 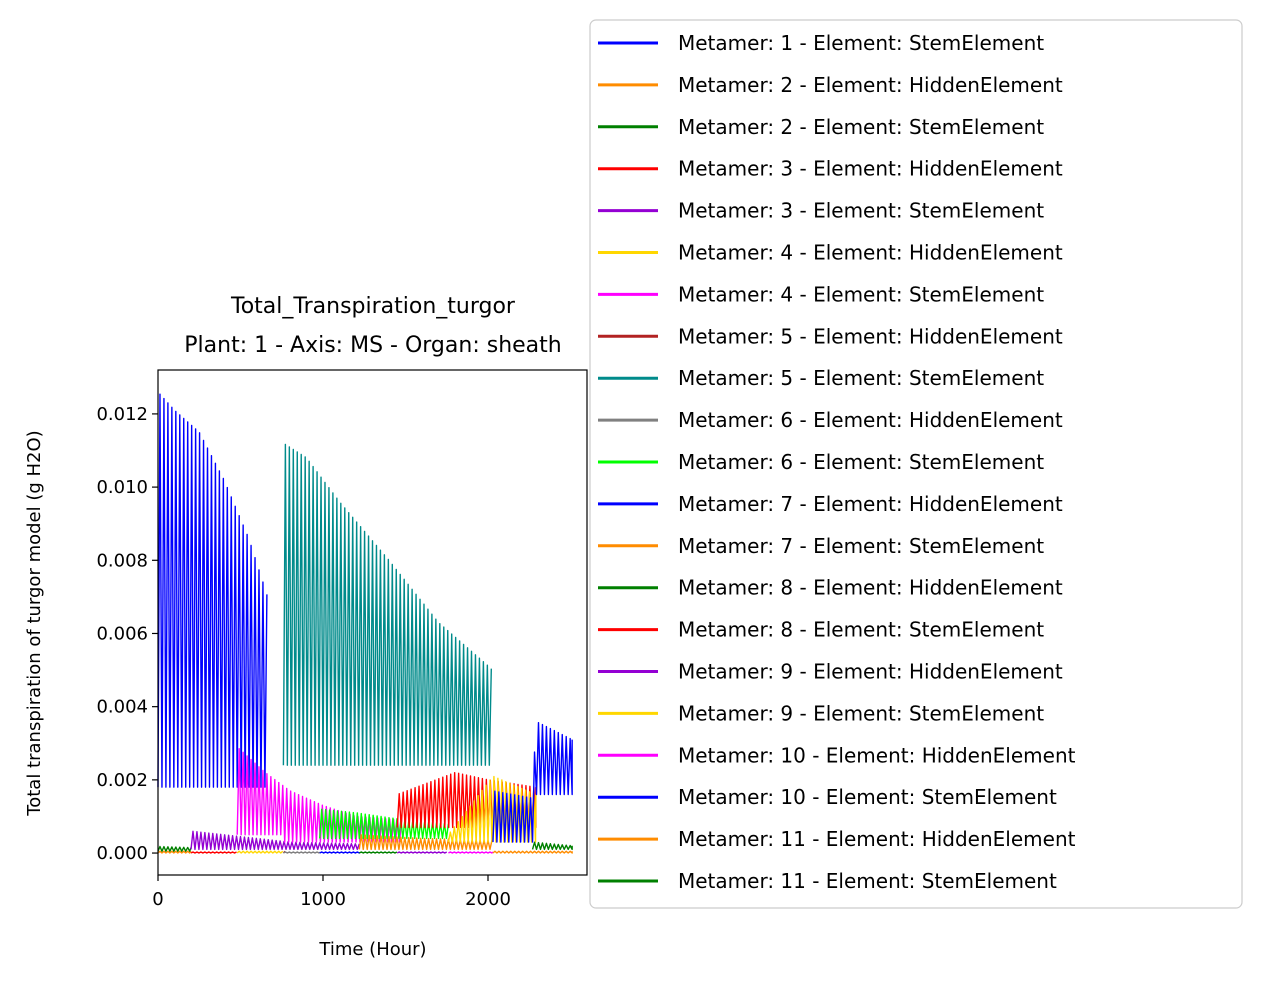 I want to click on legend-label: Metamer: 7 - Element: HiddenElement, so click(x=870, y=504).